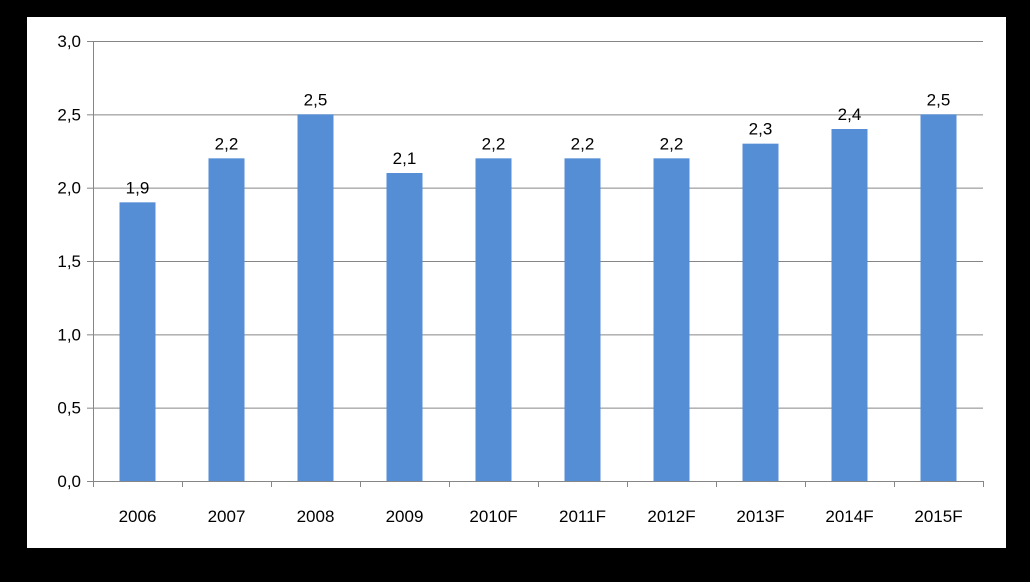 The height and width of the screenshot is (582, 1030). Describe the element at coordinates (761, 129) in the screenshot. I see `data-label: 2,3` at that location.